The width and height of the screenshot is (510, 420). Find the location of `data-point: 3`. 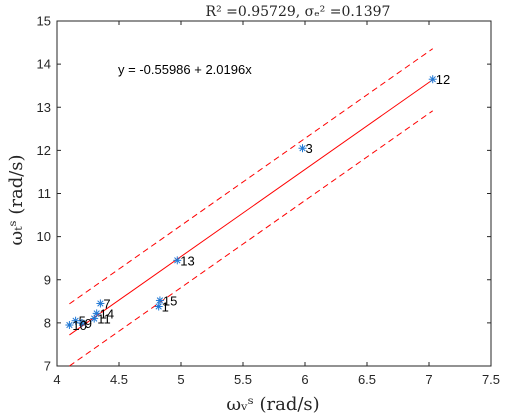

data-point: 3 is located at coordinates (305, 148).